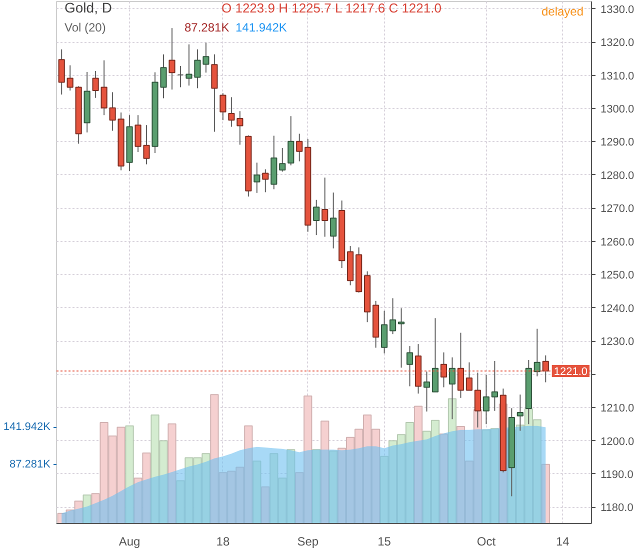  I want to click on x-tick-label: 15, so click(385, 541).